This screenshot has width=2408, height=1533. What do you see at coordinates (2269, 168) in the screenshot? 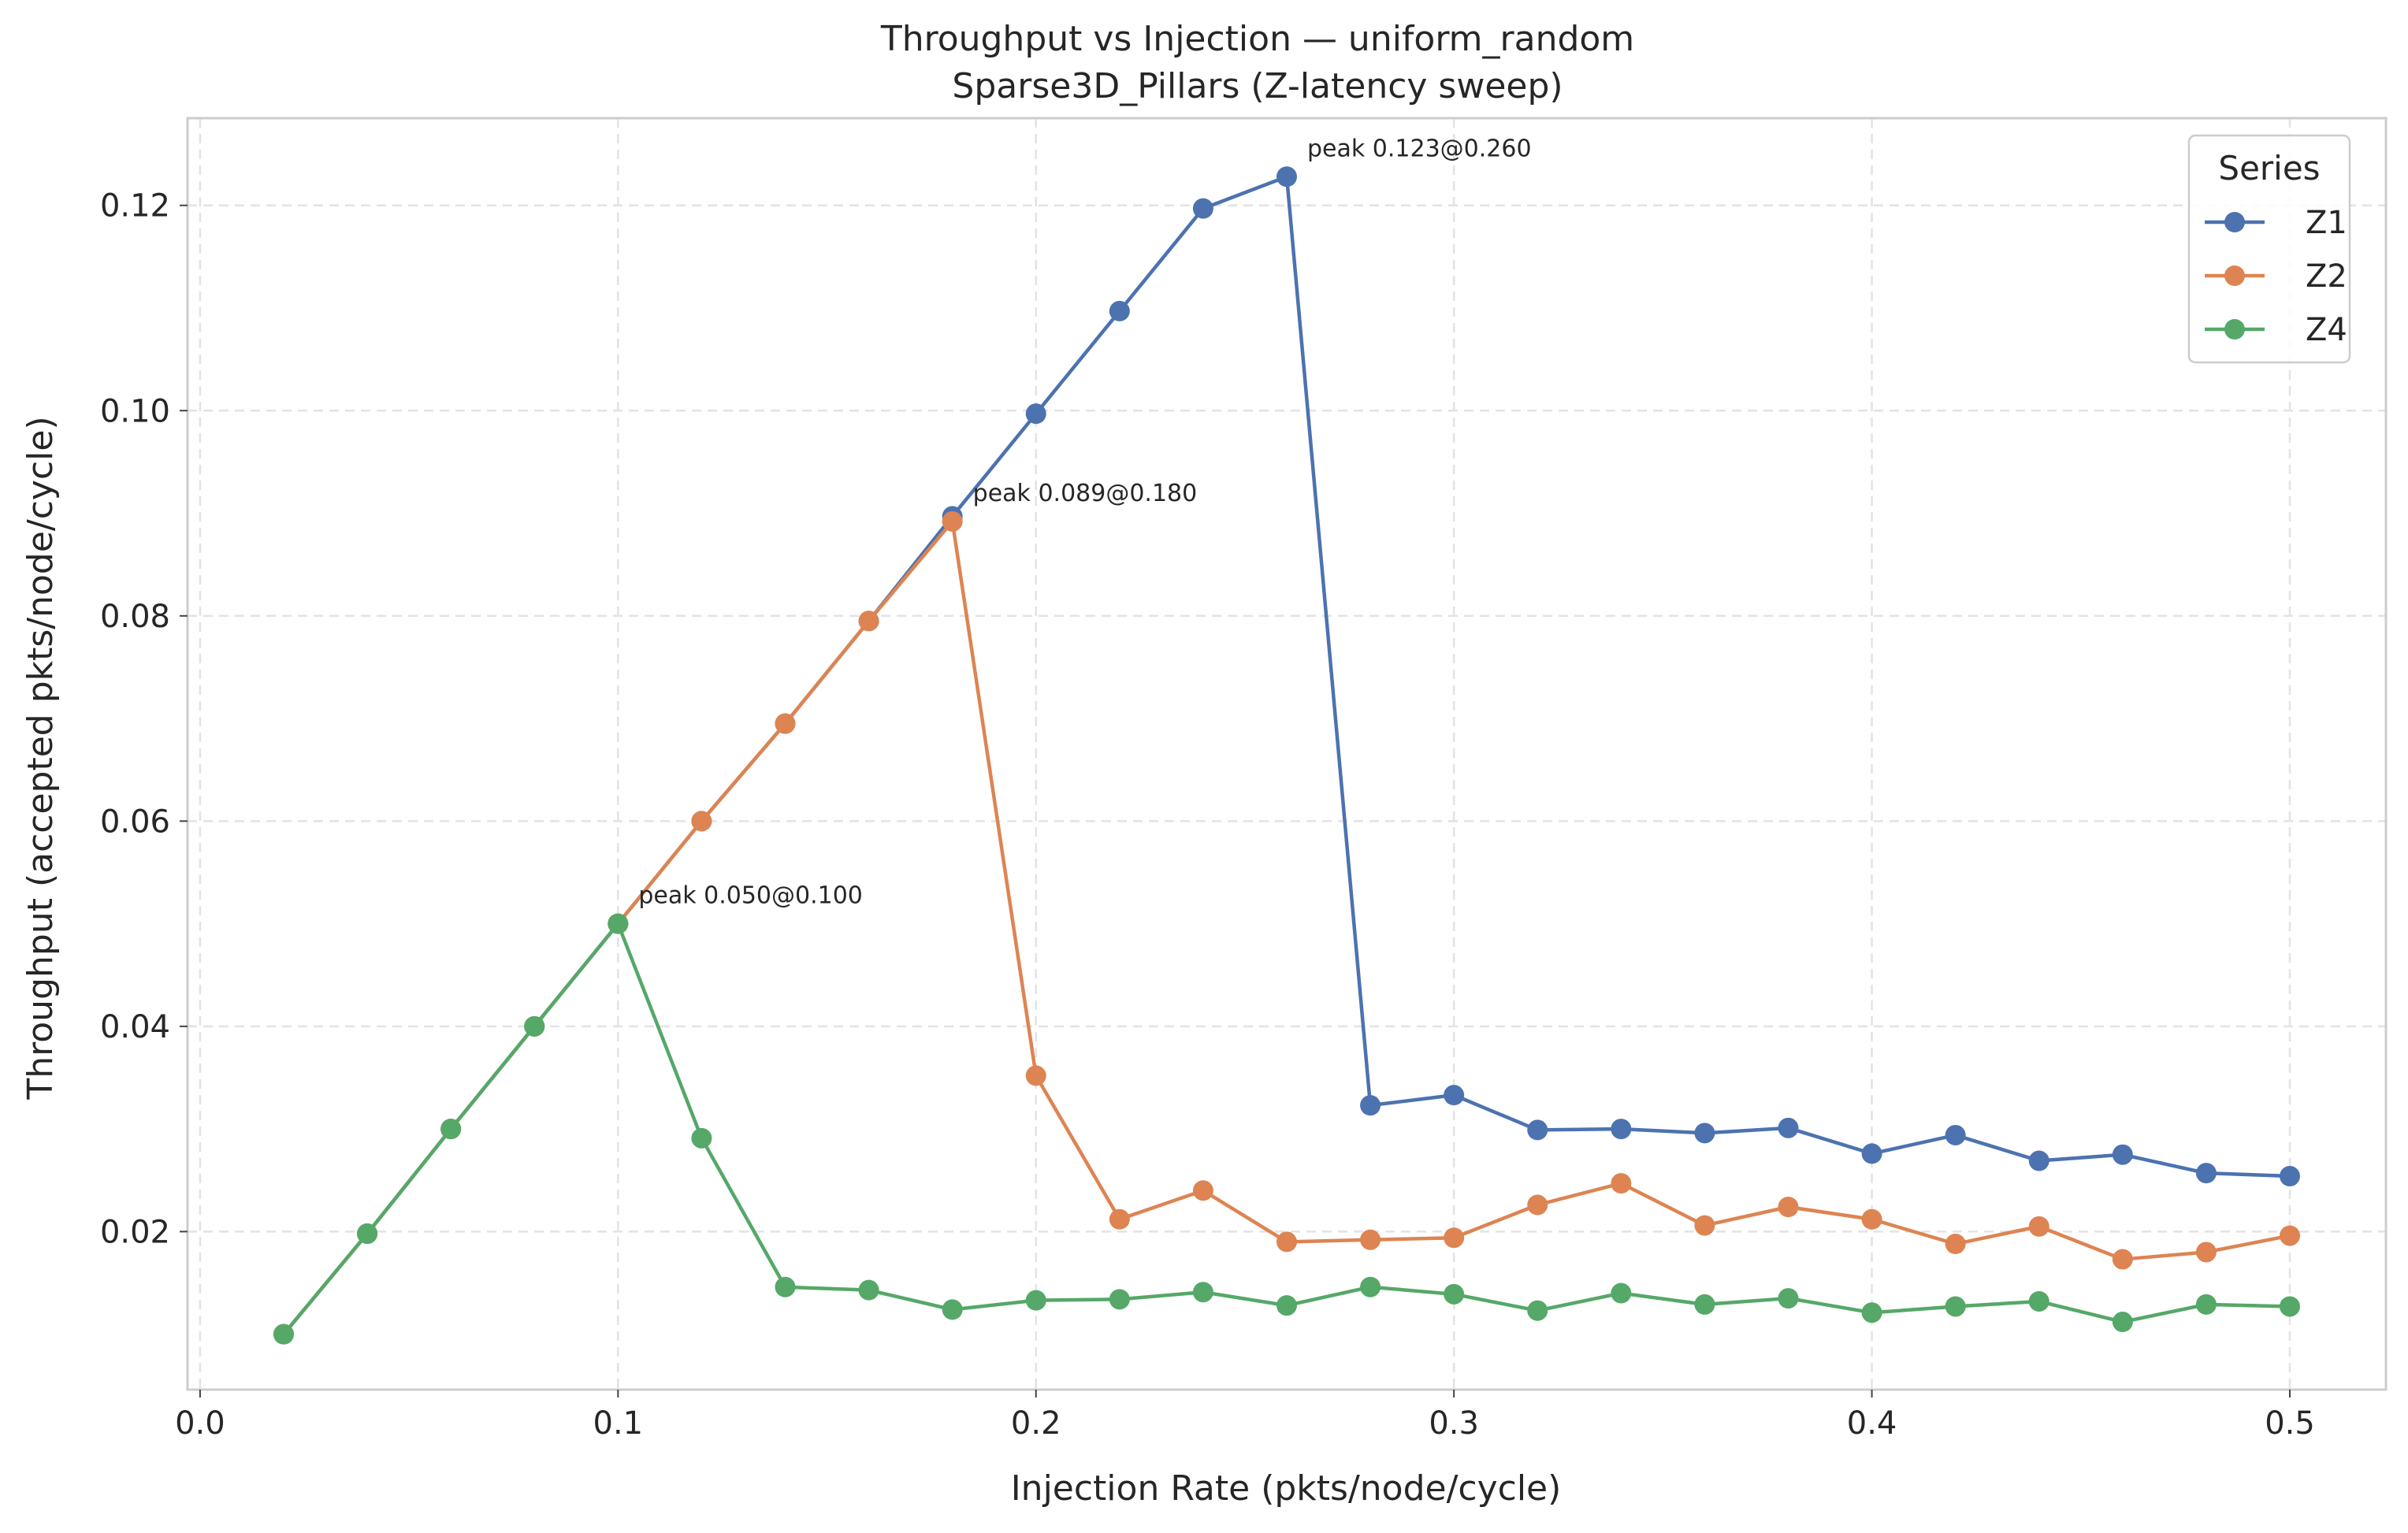
I see `legend-title: Series` at bounding box center [2269, 168].